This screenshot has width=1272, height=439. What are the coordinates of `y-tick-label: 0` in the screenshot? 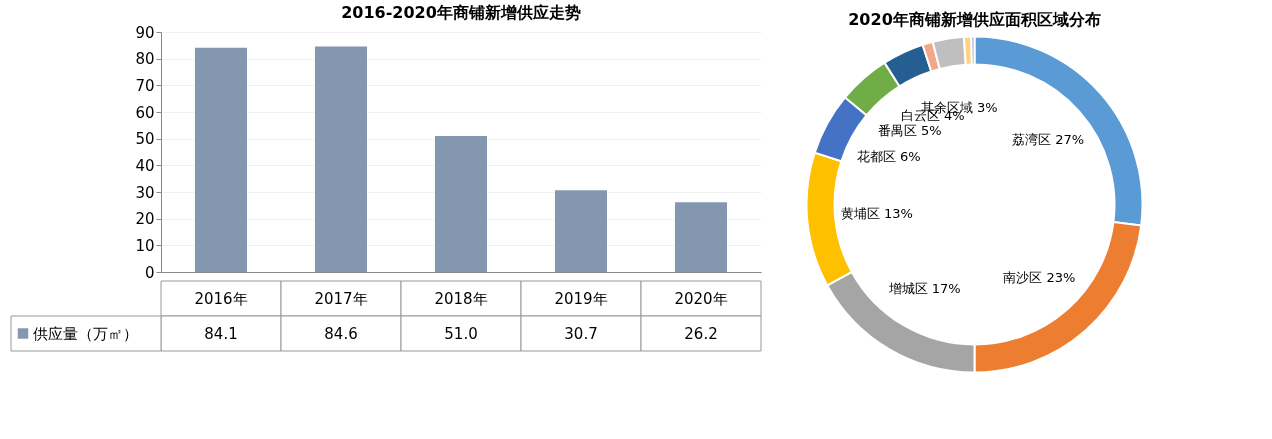 It's located at (149, 272).